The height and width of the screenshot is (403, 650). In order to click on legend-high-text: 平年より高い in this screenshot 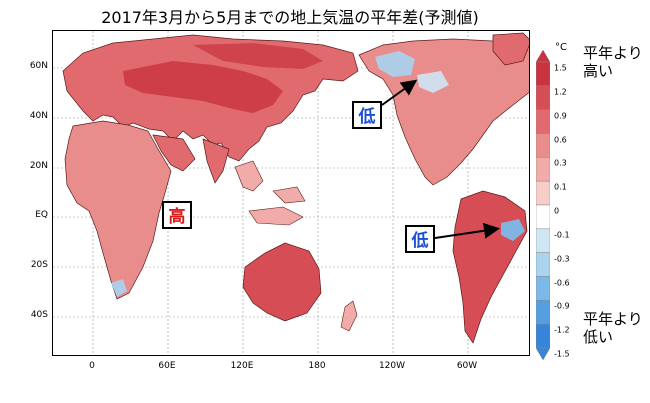, I will do `click(613, 62)`.